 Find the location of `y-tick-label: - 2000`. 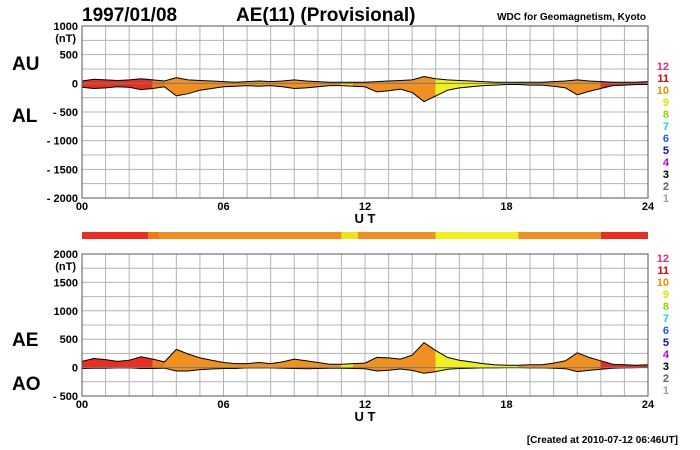

y-tick-label: - 2000 is located at coordinates (62, 199).